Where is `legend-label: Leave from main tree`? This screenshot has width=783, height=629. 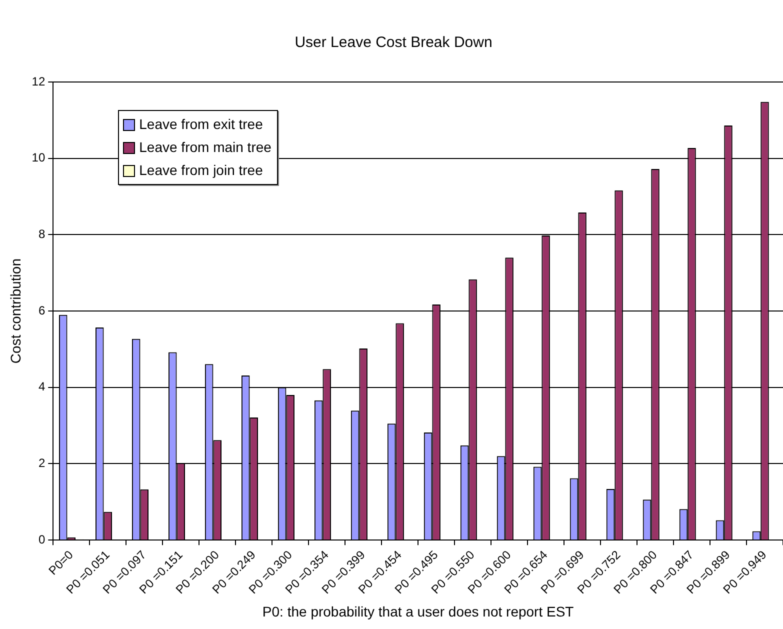
legend-label: Leave from main tree is located at coordinates (205, 147).